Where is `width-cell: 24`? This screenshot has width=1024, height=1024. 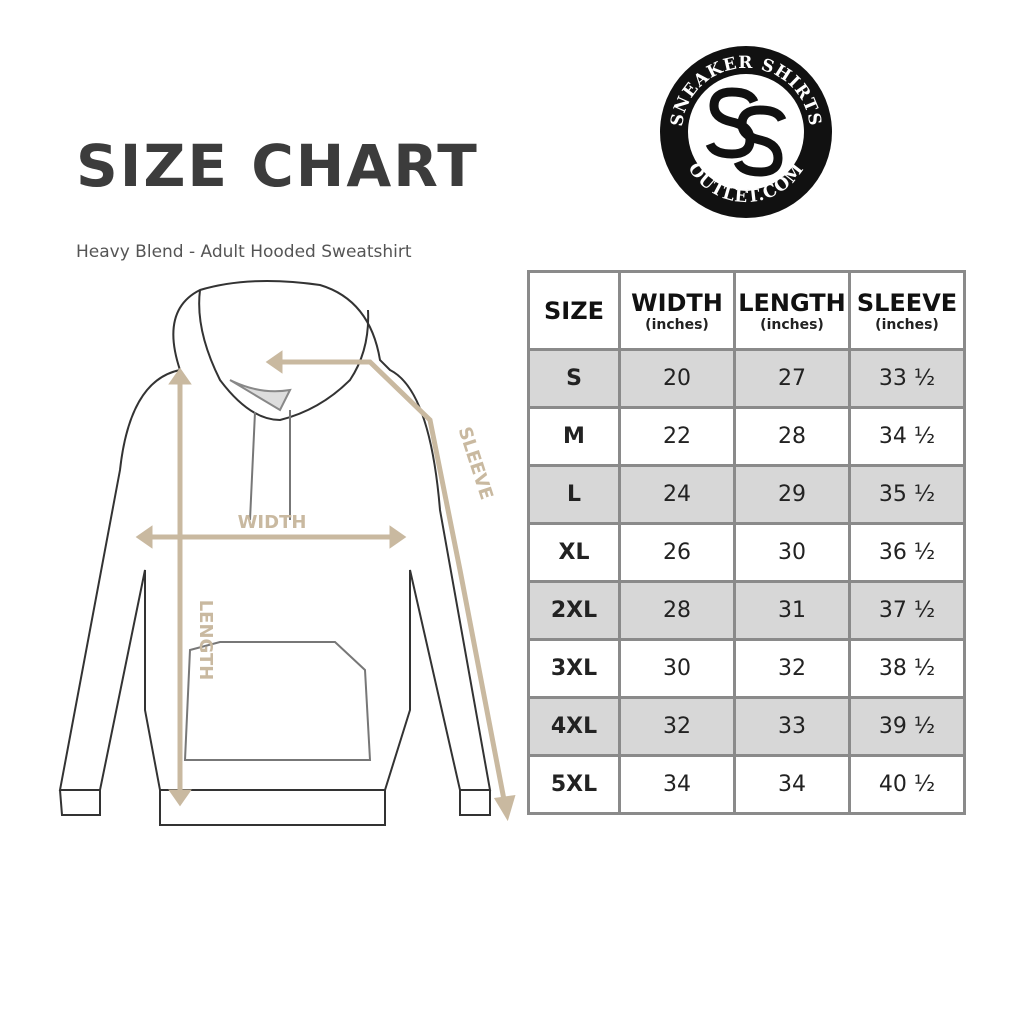
width-cell: 24 is located at coordinates (677, 494).